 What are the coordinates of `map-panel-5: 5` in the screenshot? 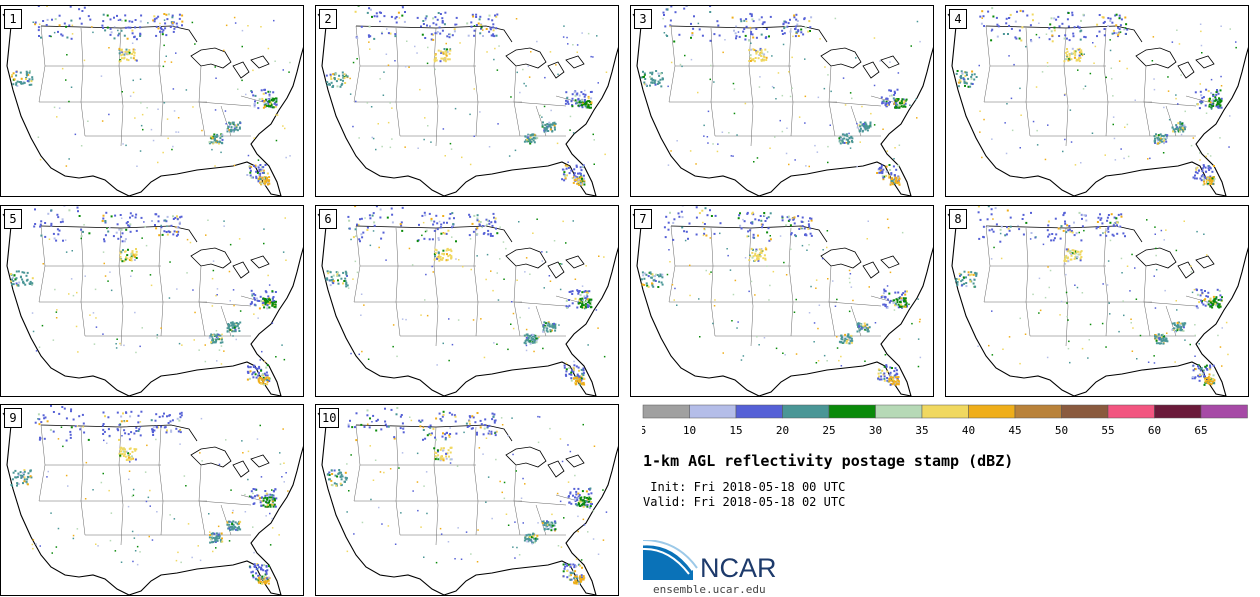 It's located at (152, 301).